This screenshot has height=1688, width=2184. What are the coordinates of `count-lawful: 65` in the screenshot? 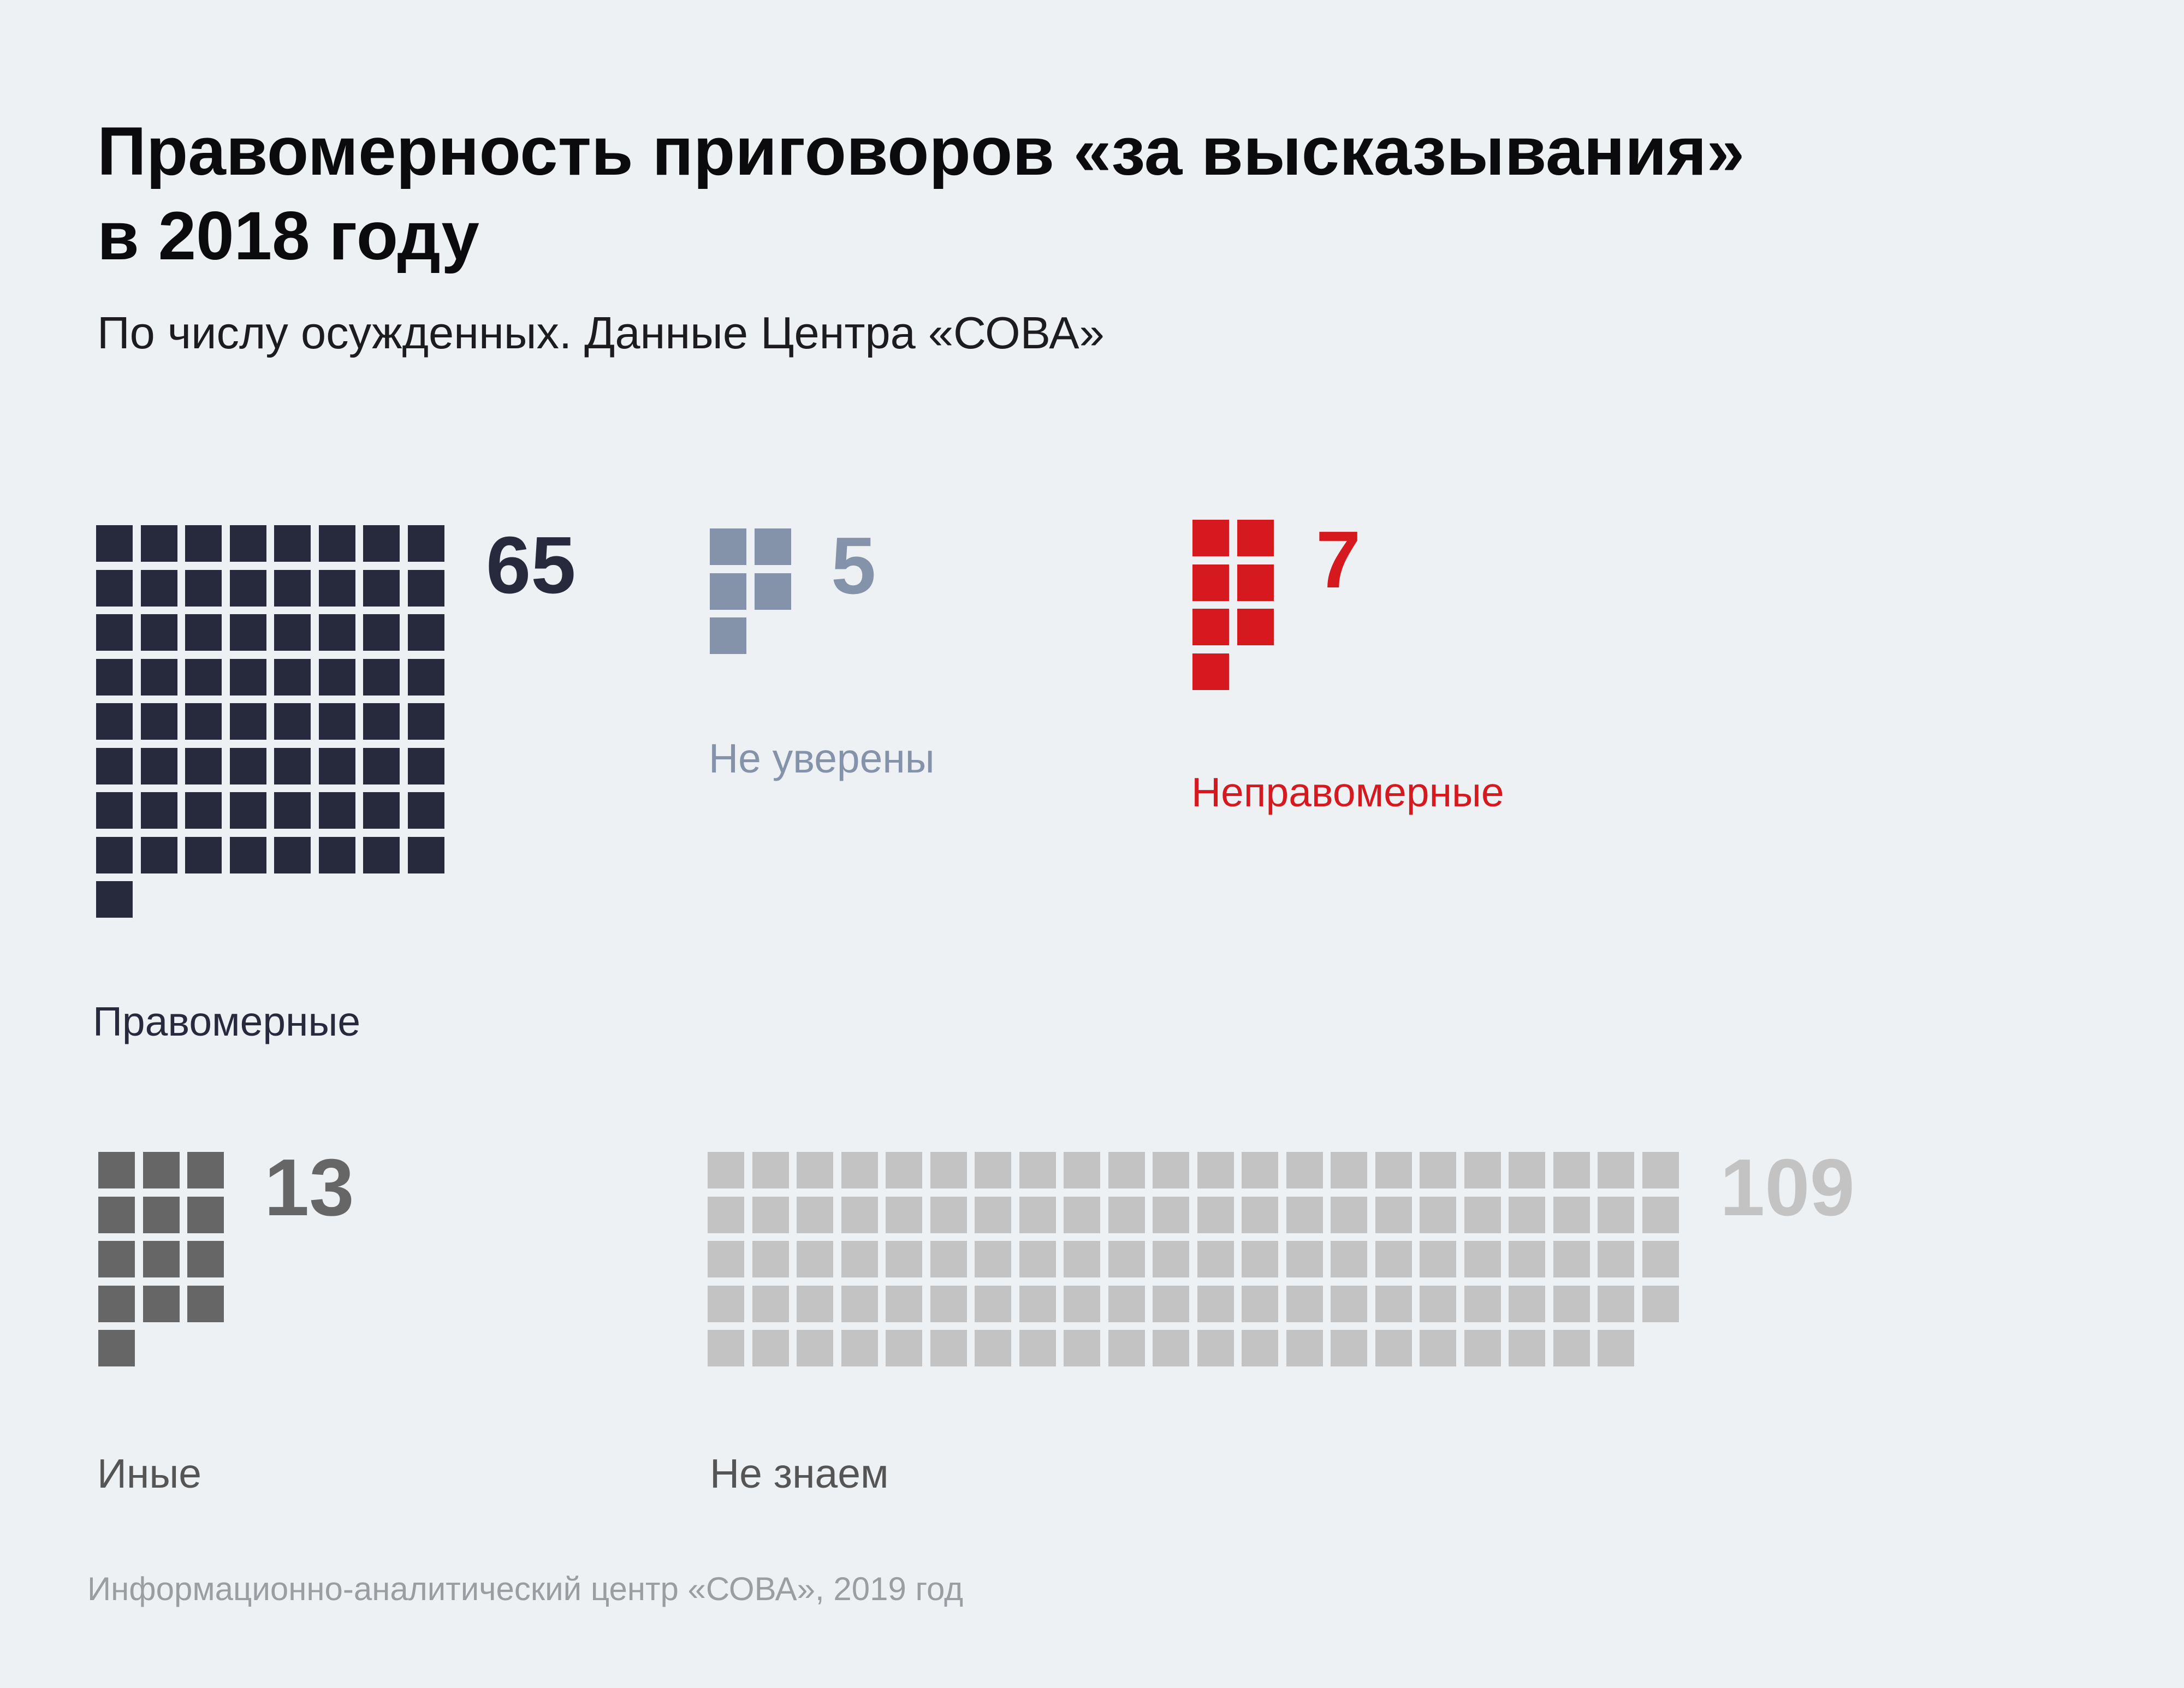 It's located at (531, 565).